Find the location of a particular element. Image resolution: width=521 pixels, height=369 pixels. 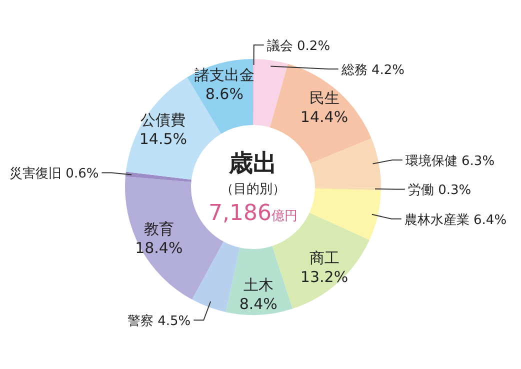

data-label: 0.2% is located at coordinates (313, 46).